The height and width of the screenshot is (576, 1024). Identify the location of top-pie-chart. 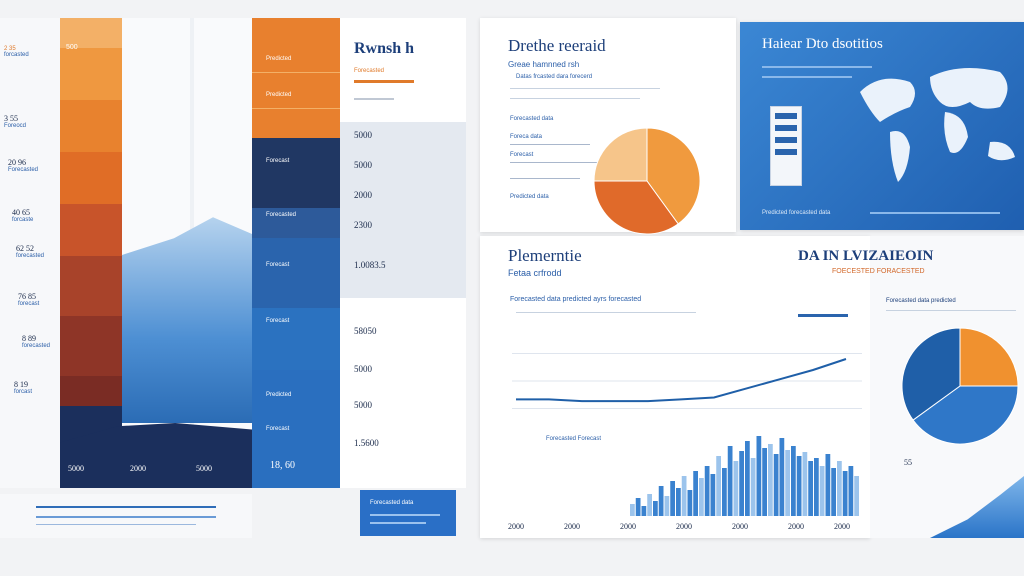
(647, 181).